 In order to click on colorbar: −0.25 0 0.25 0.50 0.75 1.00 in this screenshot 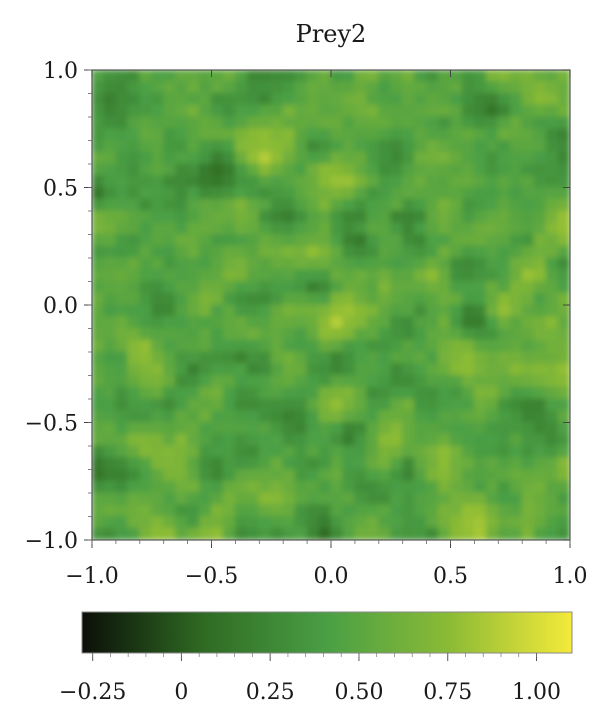, I will do `click(316, 658)`.